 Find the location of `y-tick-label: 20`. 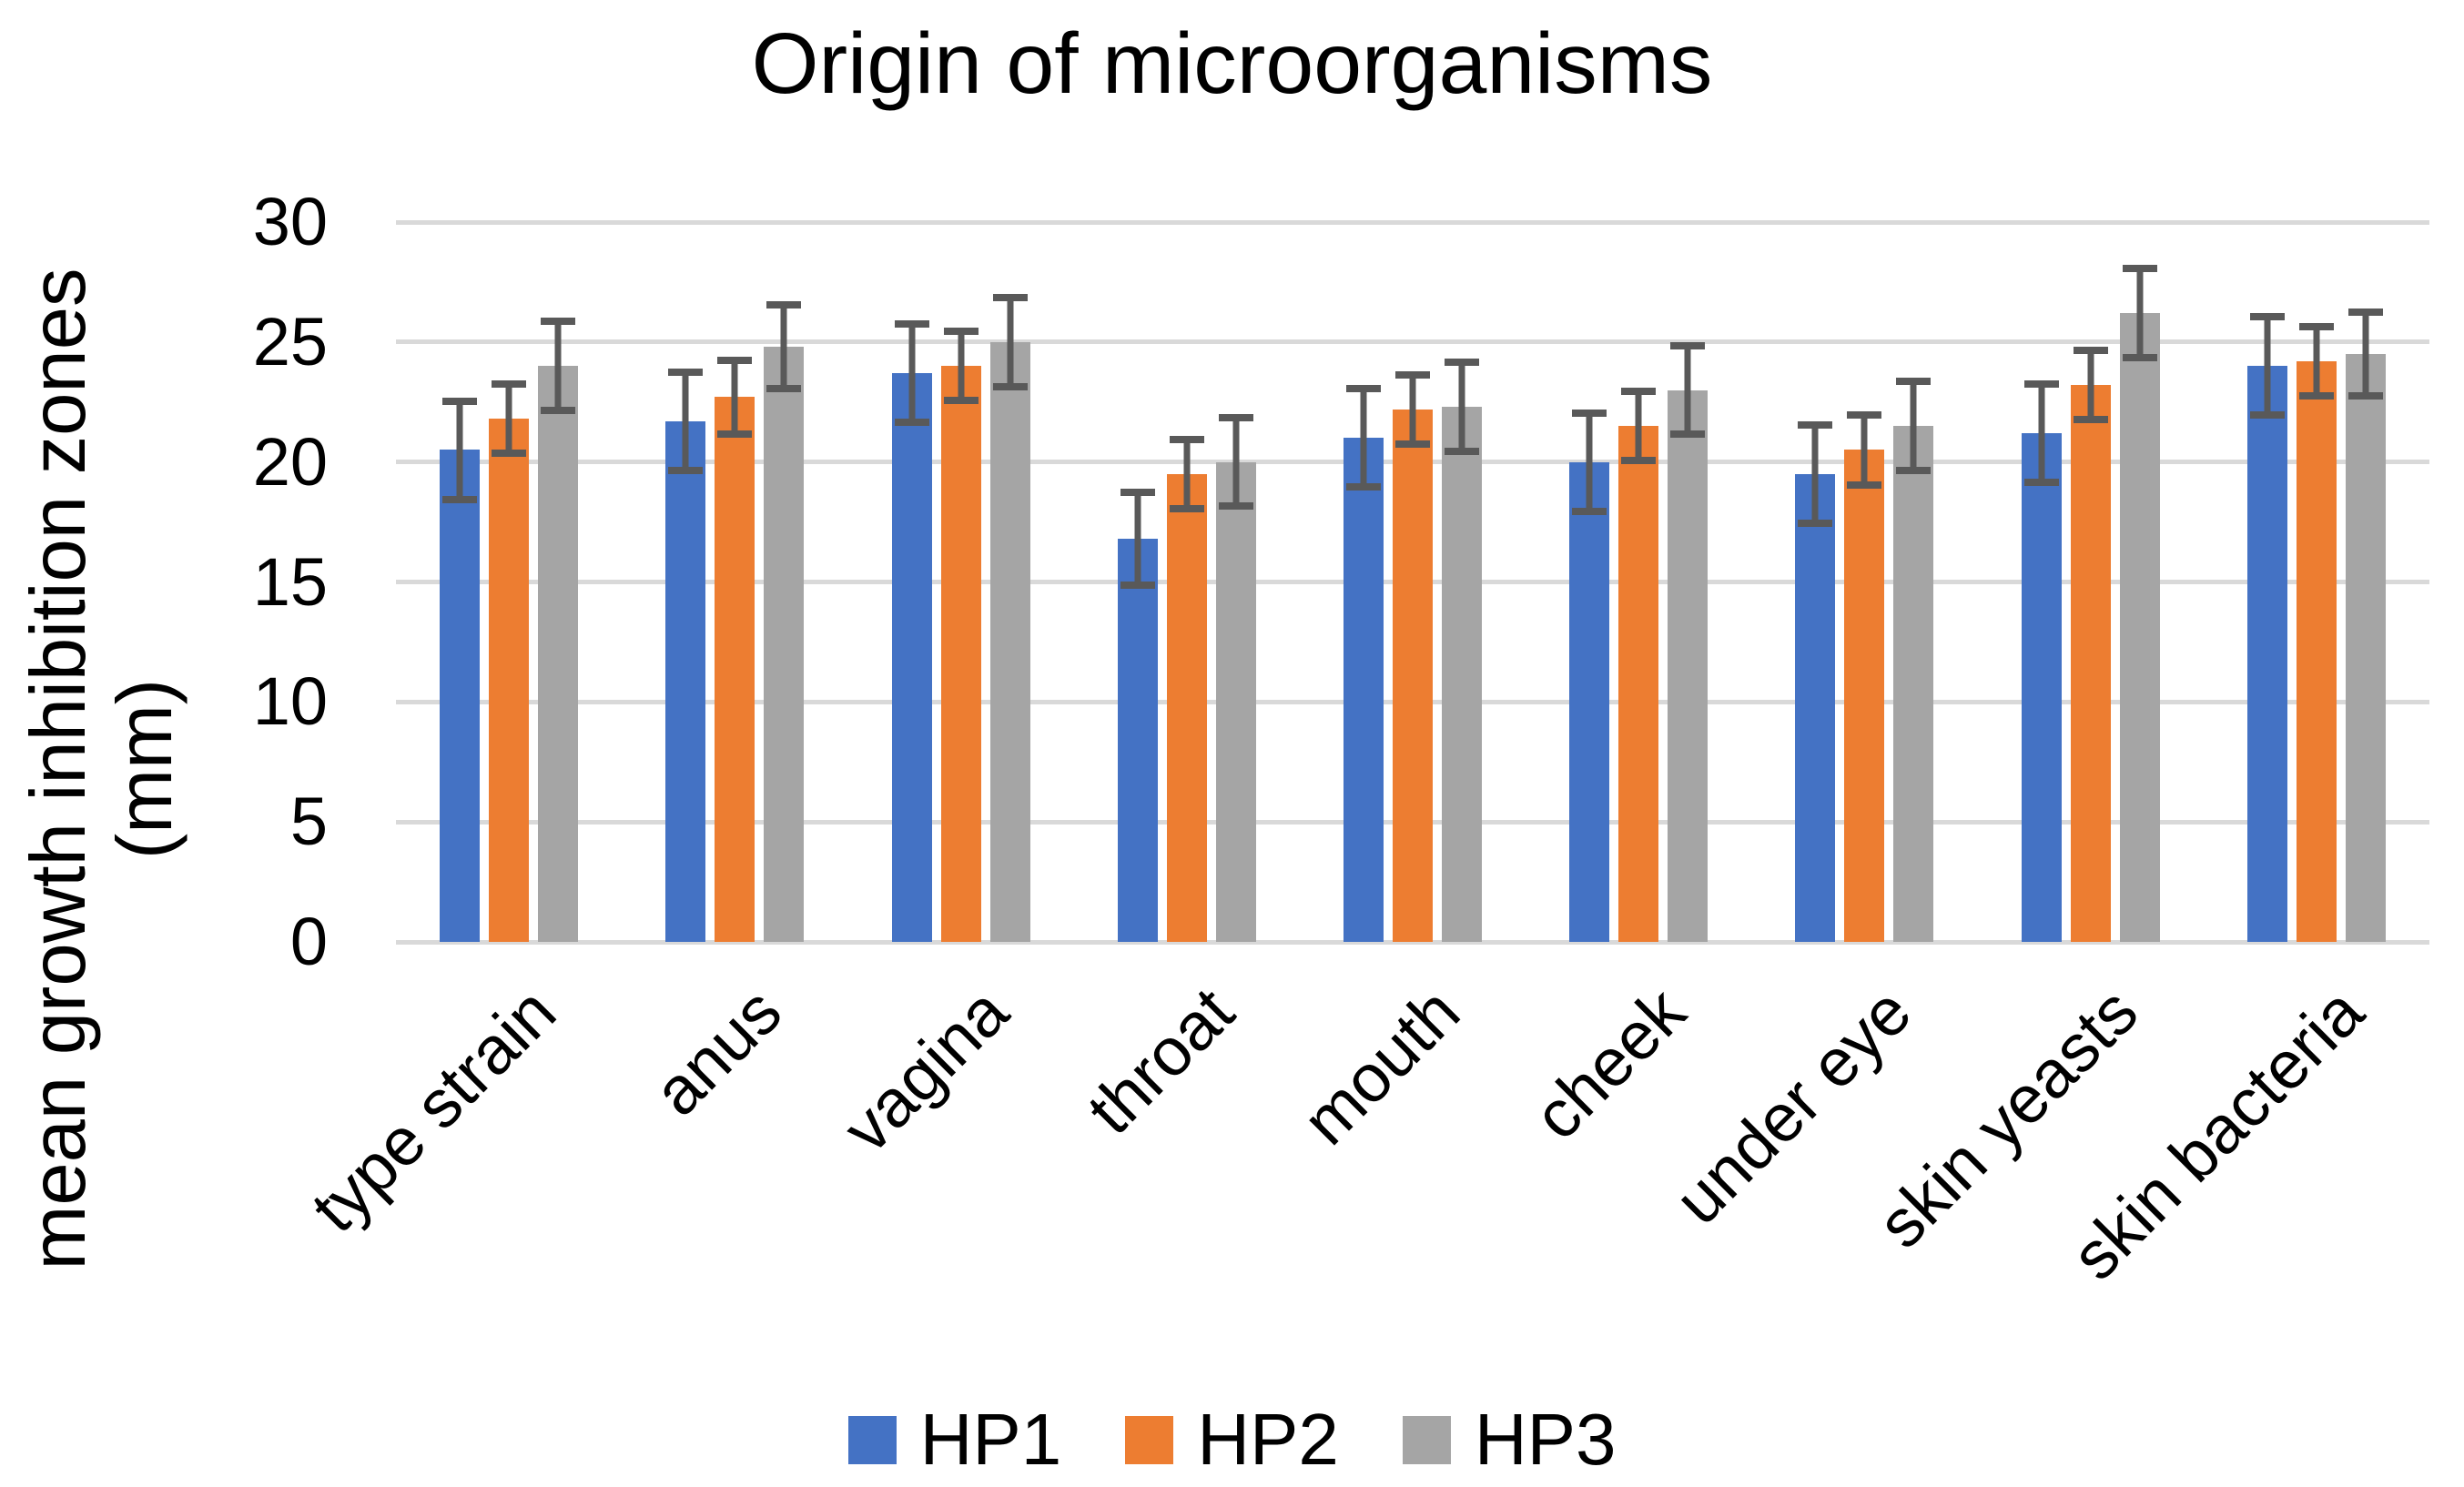

y-tick-label: 20 is located at coordinates (290, 461).